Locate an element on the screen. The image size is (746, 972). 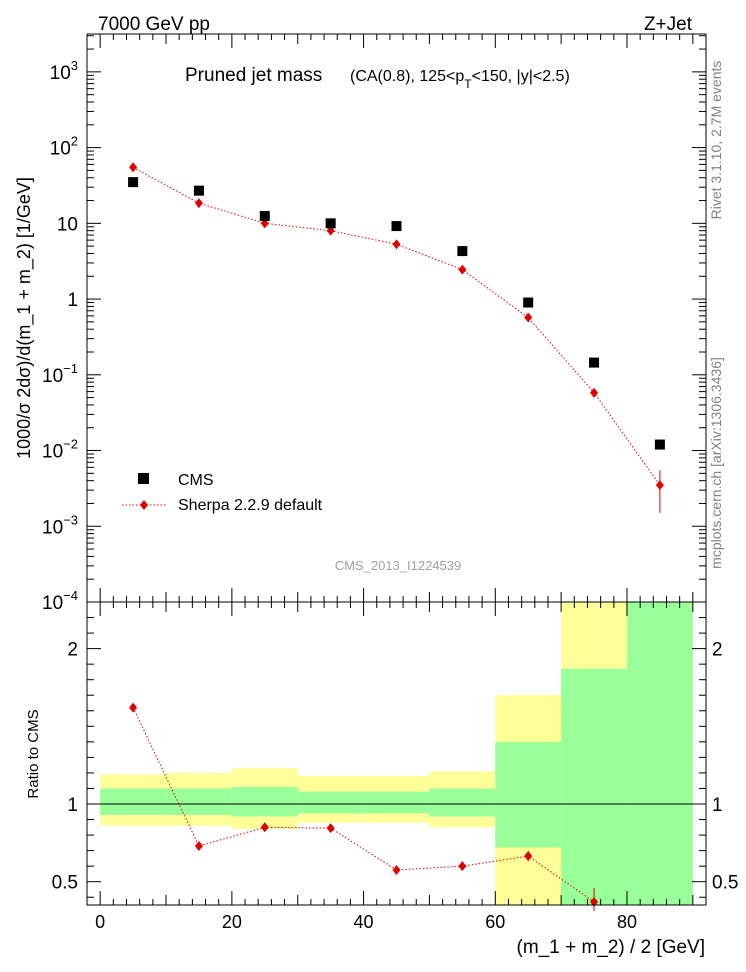
main-y-tick-label: 10⁻³ is located at coordinates (60, 525).